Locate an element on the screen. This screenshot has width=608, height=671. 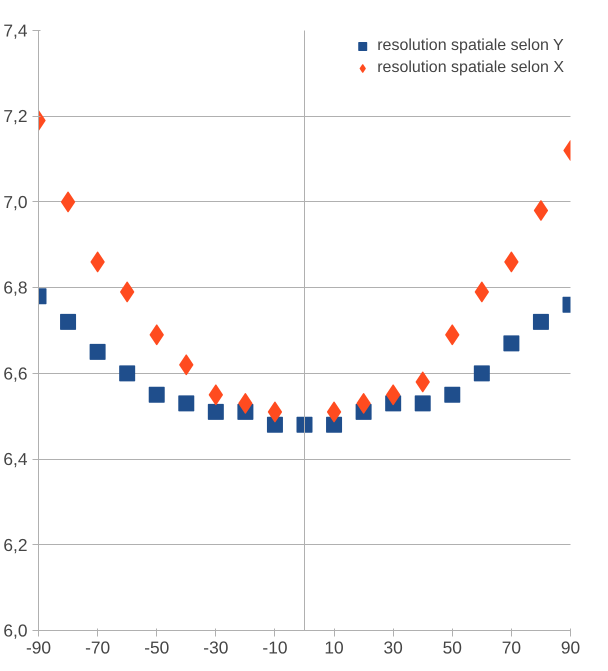
x-tick-label: -30 is located at coordinates (215, 648).